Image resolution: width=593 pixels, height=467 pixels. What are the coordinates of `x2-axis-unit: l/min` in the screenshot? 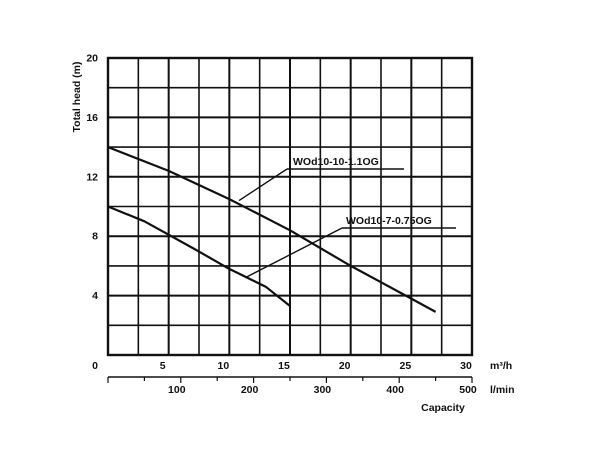 It's located at (502, 390).